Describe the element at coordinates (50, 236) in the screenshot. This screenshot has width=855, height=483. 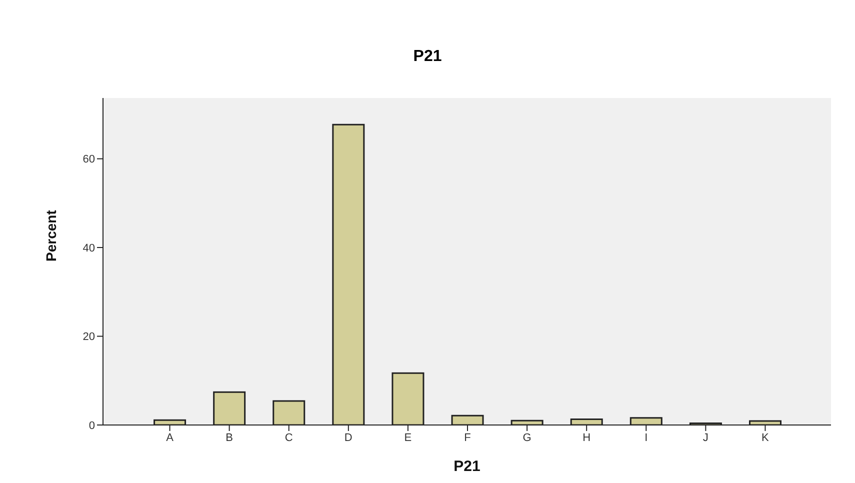
I see `y-axis-title: Percent` at that location.